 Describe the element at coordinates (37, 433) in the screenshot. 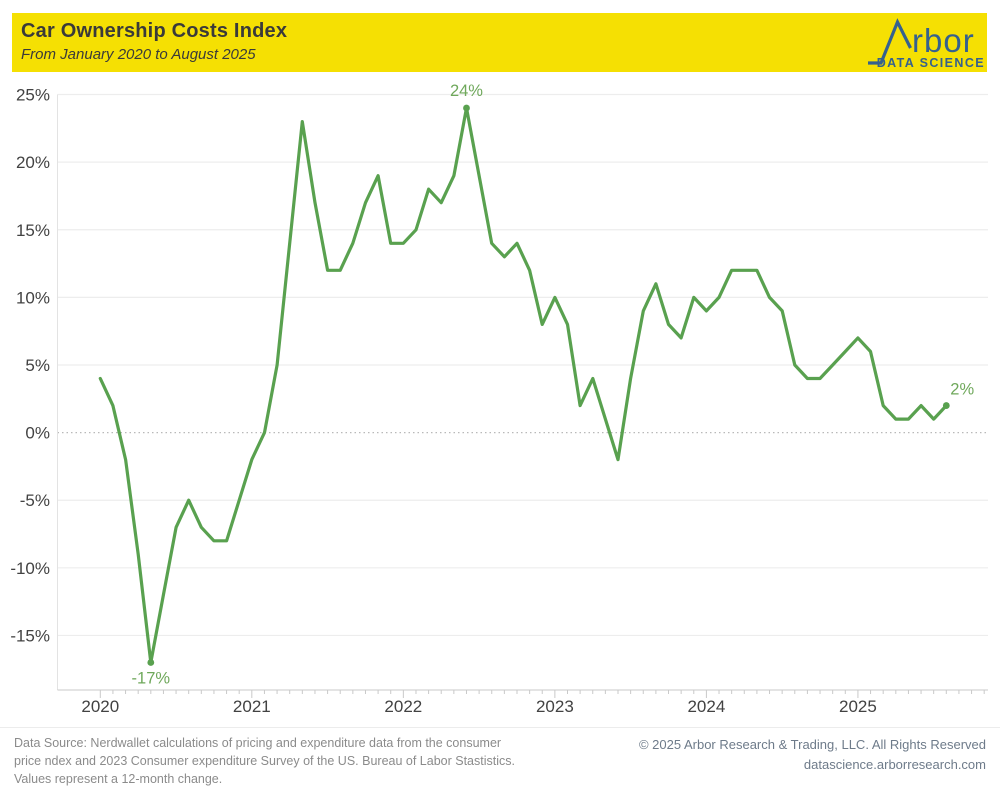

I see `y-tick-label: 0%` at that location.